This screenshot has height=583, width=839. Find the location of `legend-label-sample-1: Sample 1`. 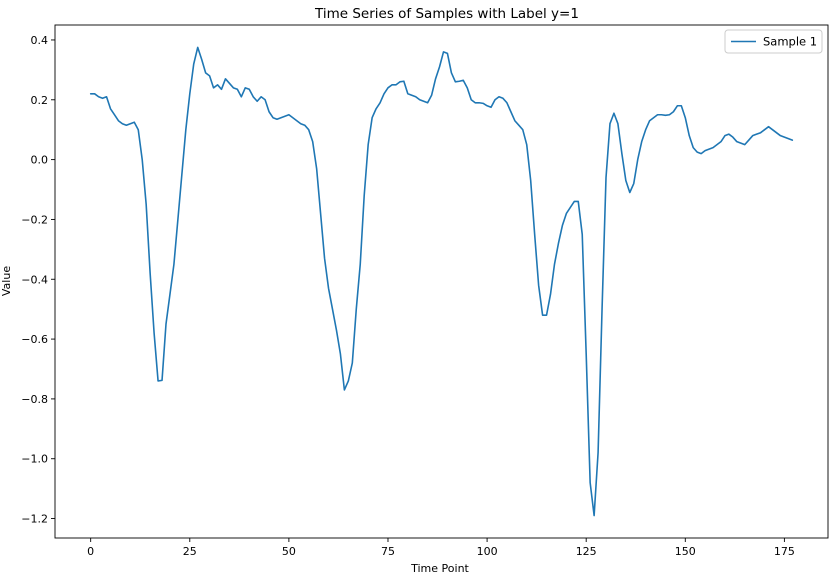

legend-label-sample-1: Sample 1 is located at coordinates (790, 42).